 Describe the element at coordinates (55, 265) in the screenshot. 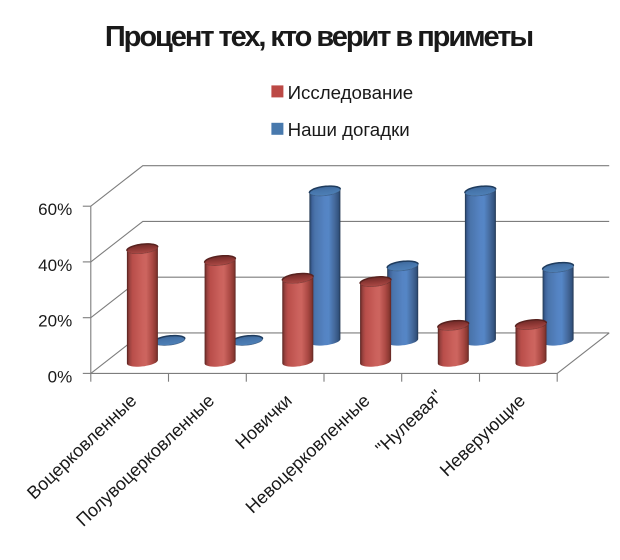

I see `svg-text: 40%` at that location.